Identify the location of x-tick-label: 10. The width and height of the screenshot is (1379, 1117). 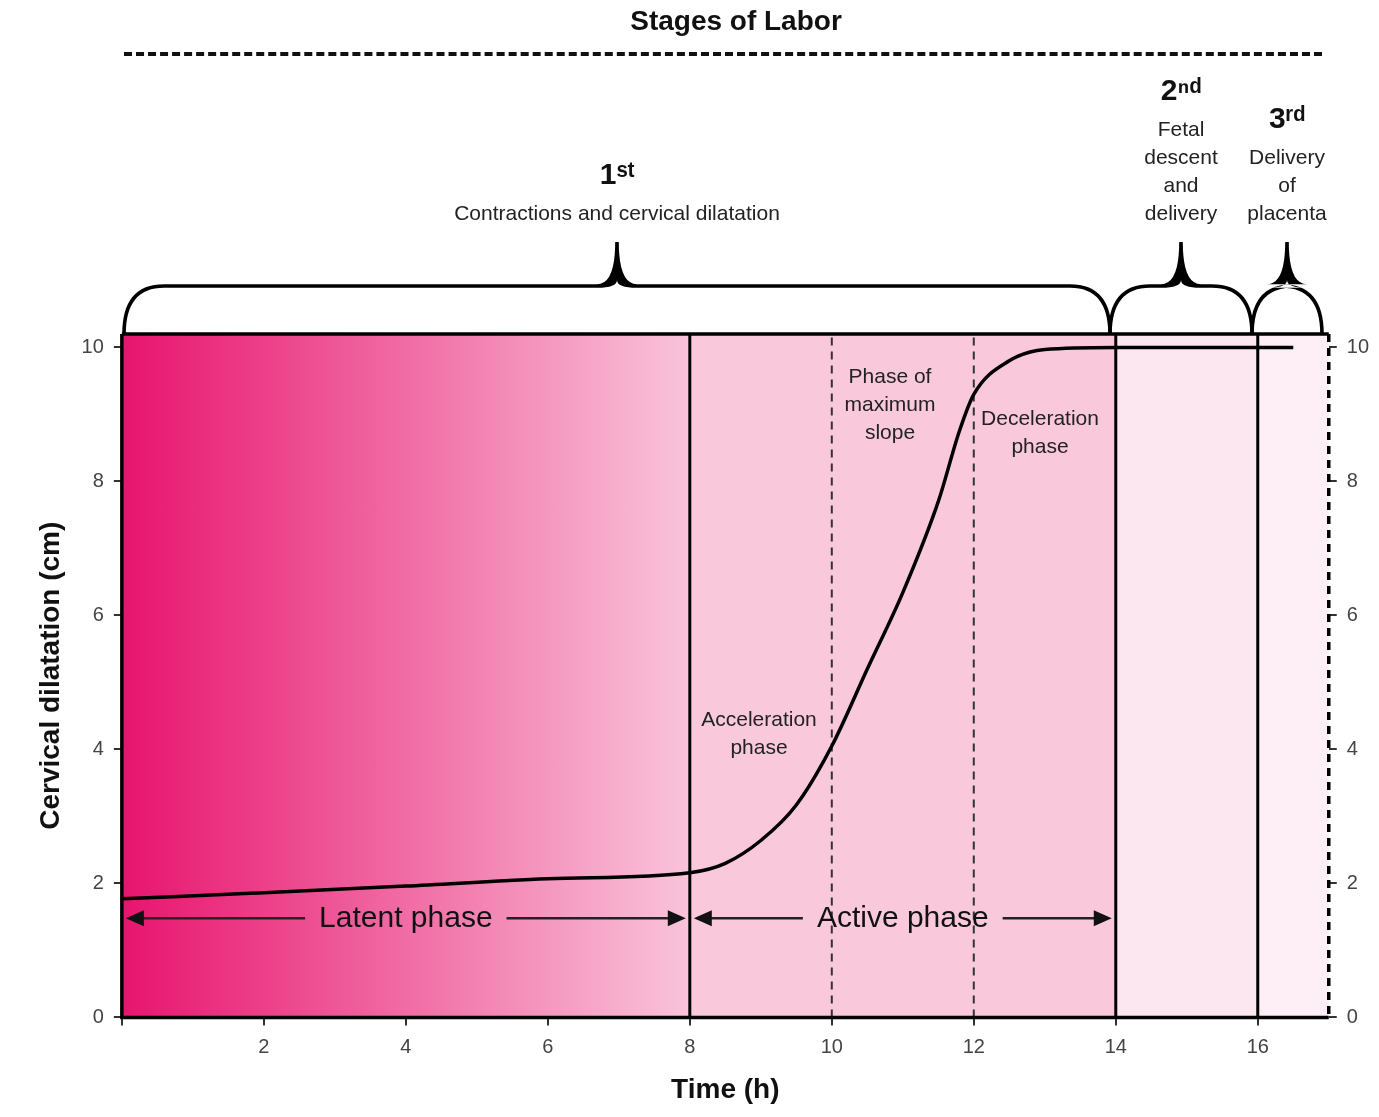
(831, 1045).